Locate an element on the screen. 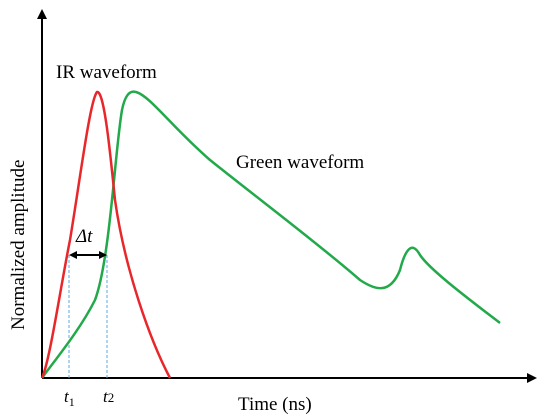 This screenshot has width=550, height=419. delta-t-label: Δt is located at coordinates (84, 236).